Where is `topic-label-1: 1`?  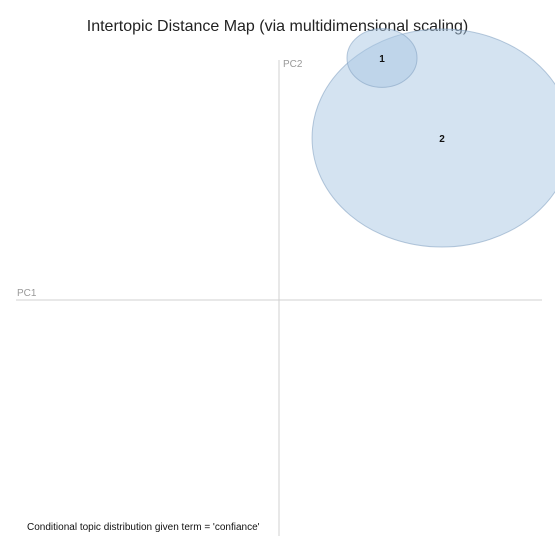
topic-label-1: 1 is located at coordinates (382, 59).